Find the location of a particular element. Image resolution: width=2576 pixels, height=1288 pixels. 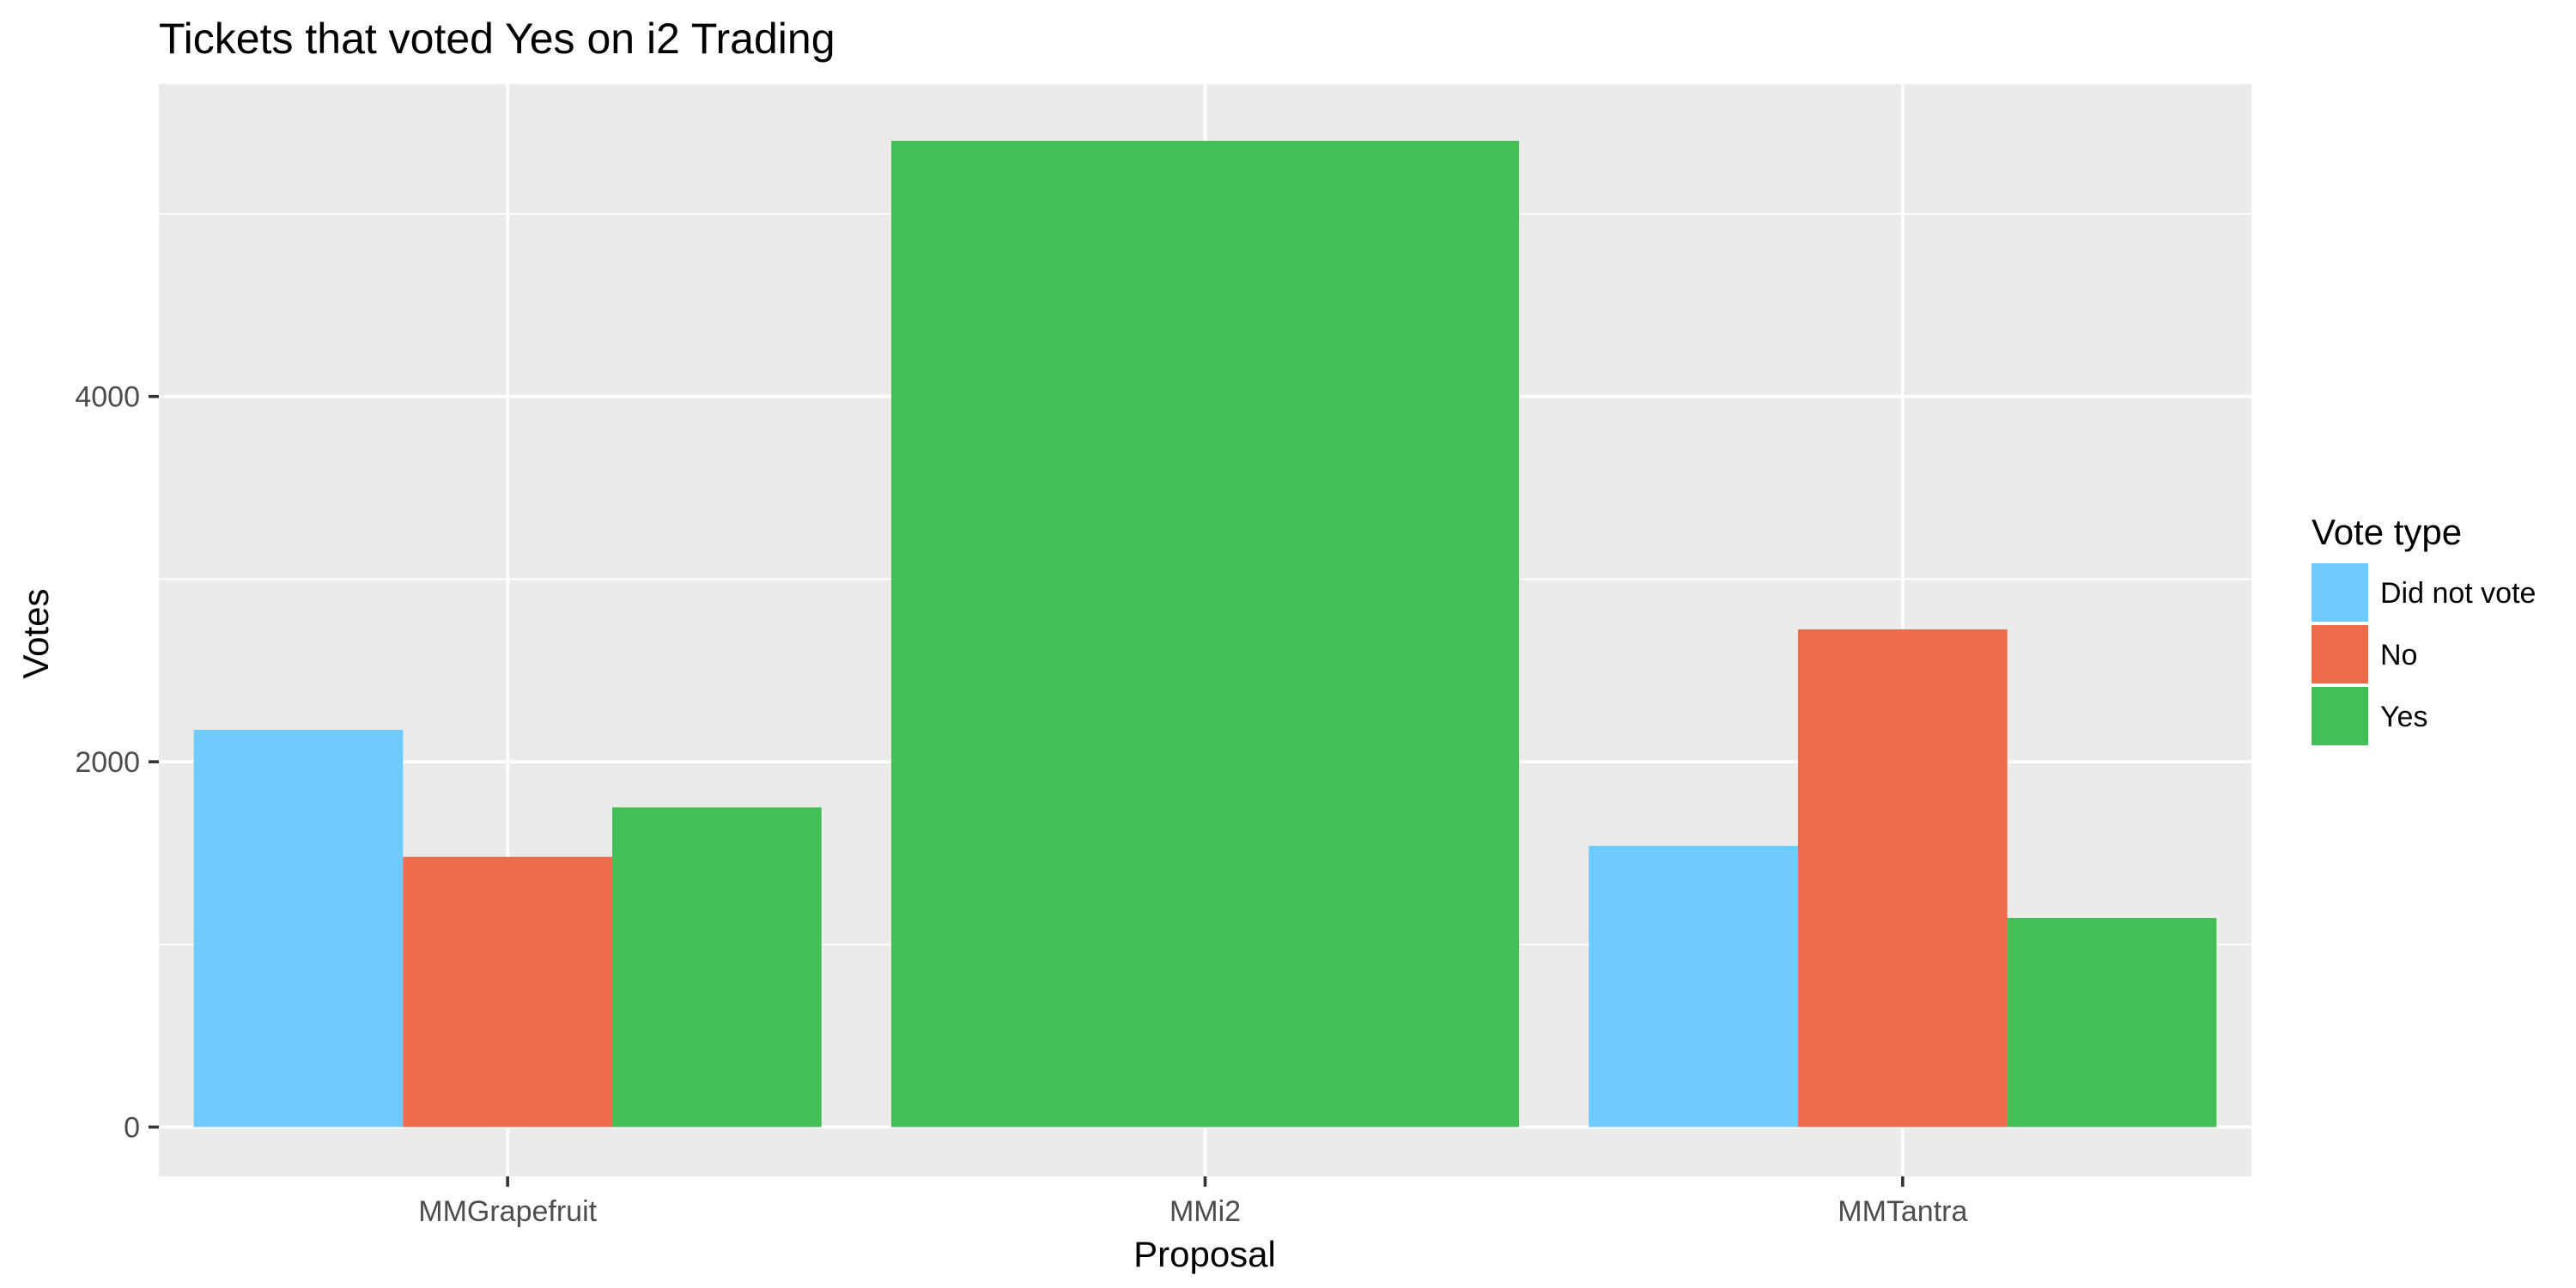

legend-key-no is located at coordinates (2340, 654).